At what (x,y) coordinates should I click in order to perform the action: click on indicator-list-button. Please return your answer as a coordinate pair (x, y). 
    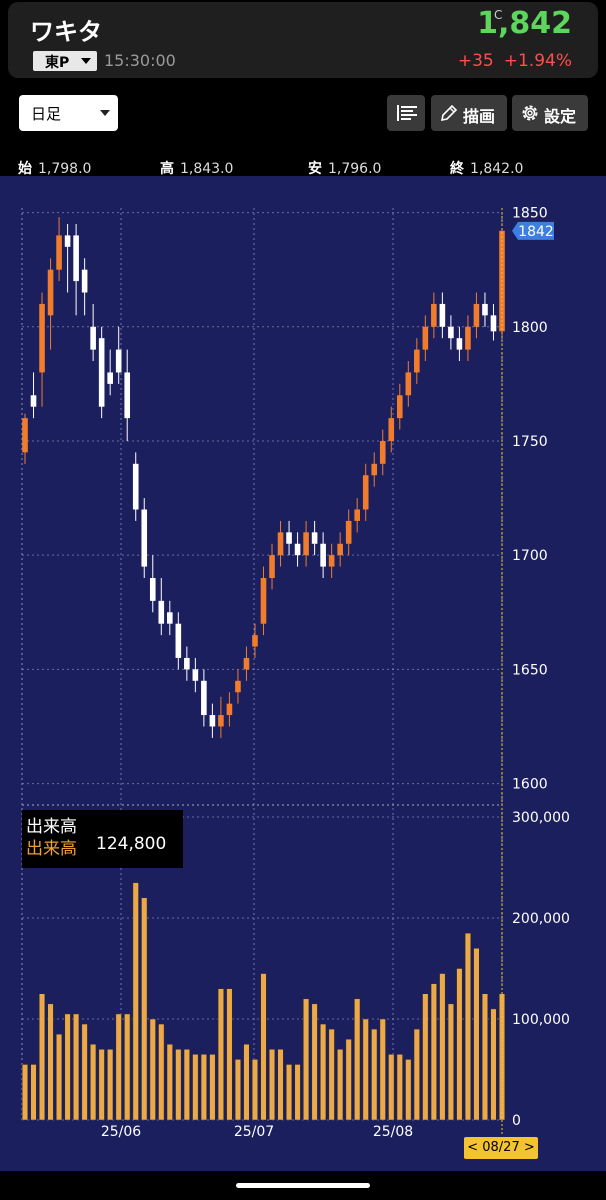
    Looking at the image, I should click on (406, 113).